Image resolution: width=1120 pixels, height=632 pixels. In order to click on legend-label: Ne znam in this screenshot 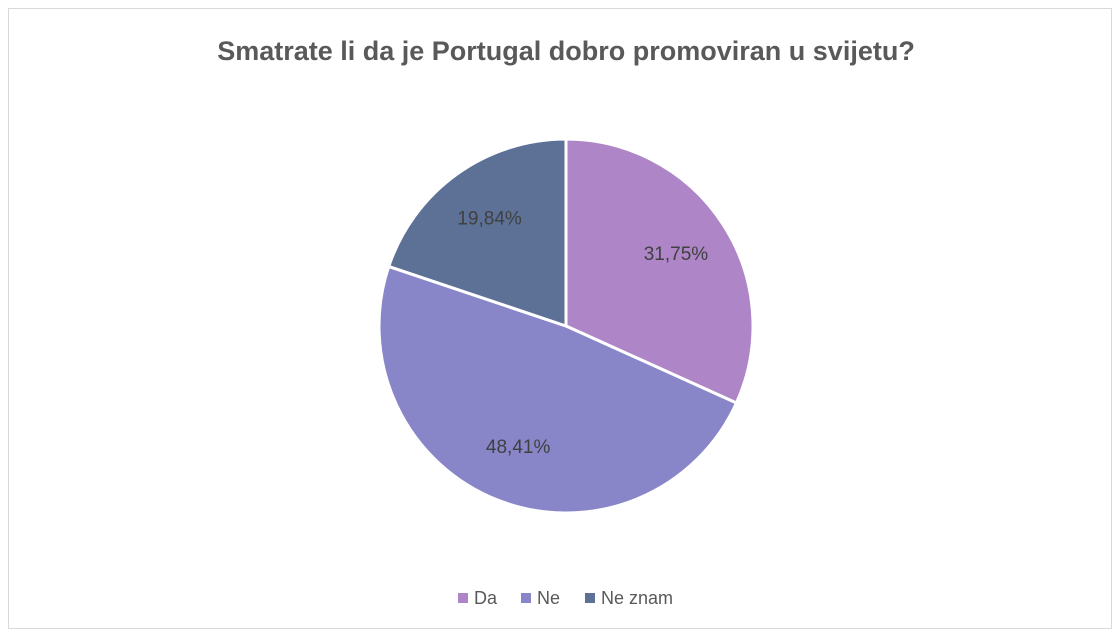, I will do `click(637, 598)`.